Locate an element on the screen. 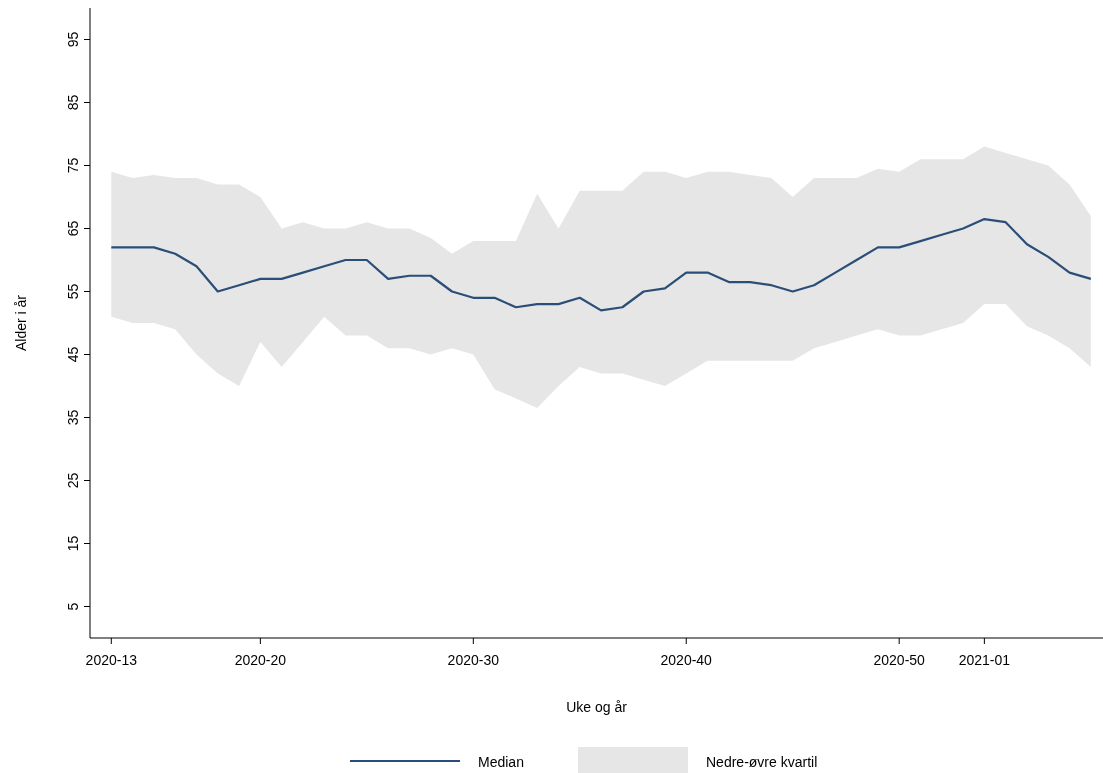 This screenshot has width=1103, height=773. text: Median is located at coordinates (501, 762).